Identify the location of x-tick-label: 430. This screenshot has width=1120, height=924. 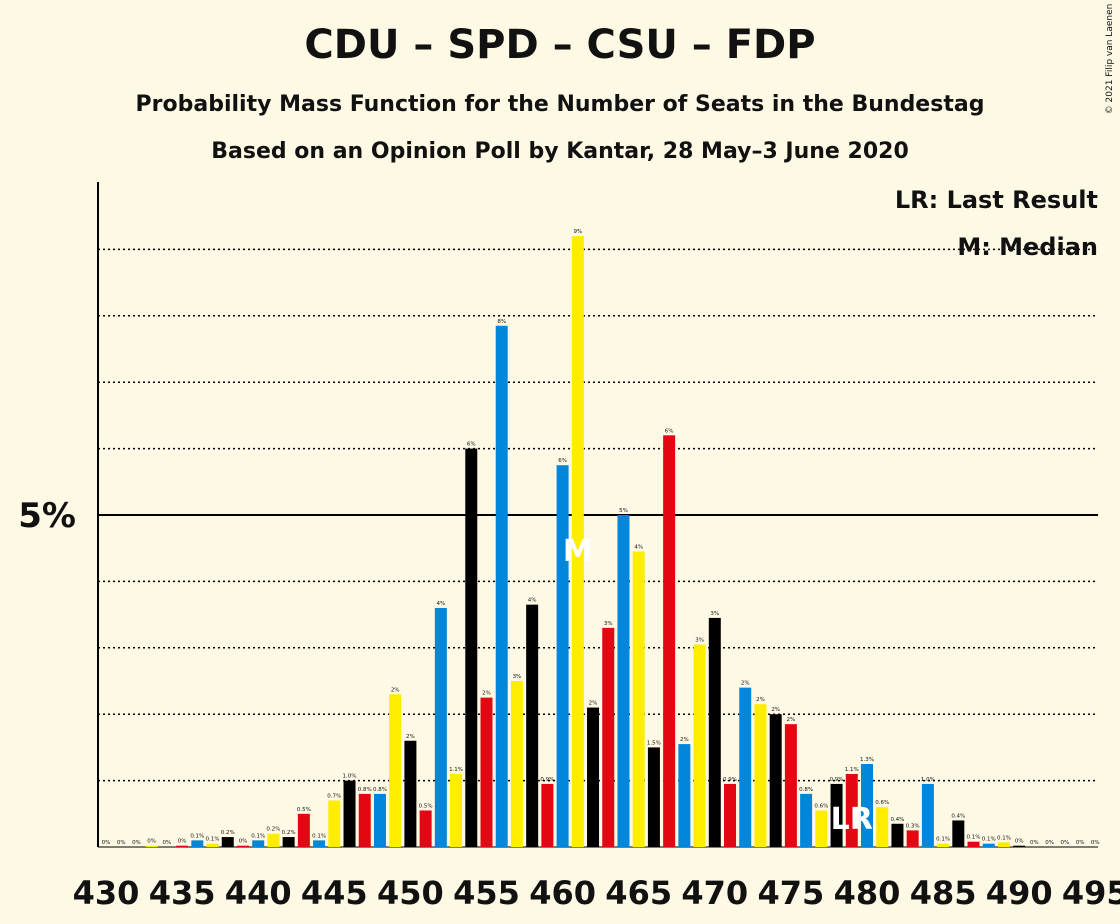
(106, 893).